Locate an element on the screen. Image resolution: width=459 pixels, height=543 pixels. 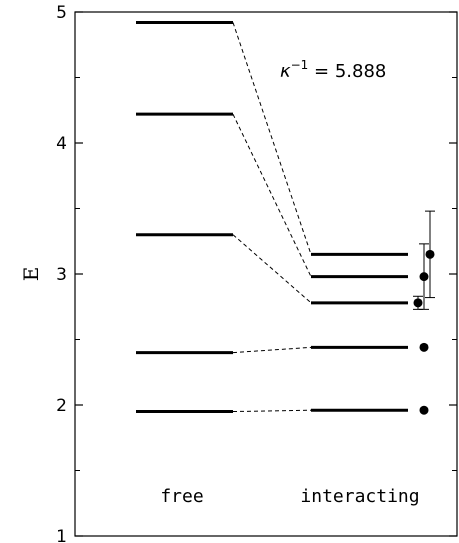
kappa-symbol: κ is located at coordinates (285, 71).